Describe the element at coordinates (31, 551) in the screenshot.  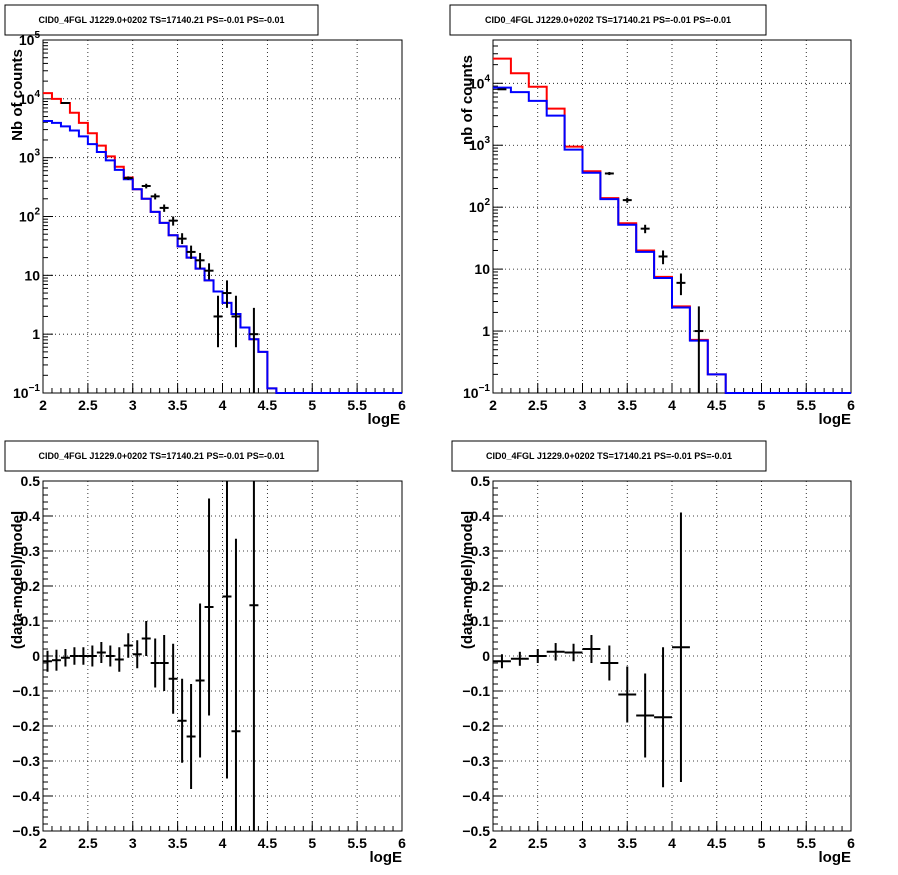
I see `y-tick-label: 0.3` at that location.